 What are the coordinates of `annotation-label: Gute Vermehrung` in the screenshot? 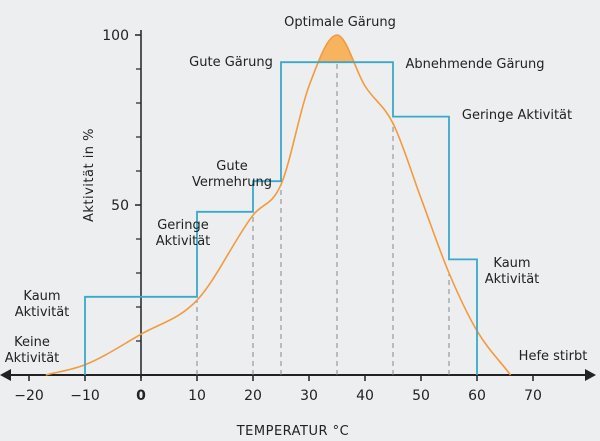 It's located at (232, 174).